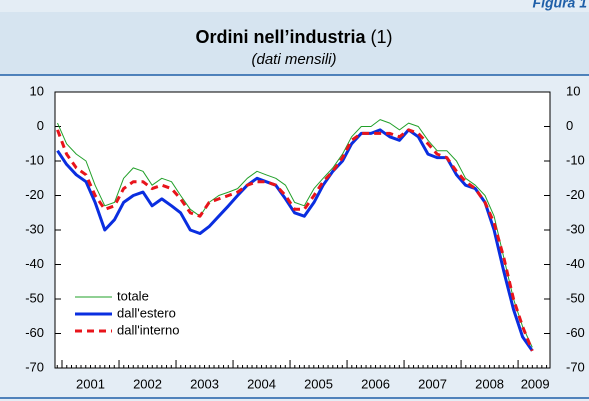 The height and width of the screenshot is (401, 589). I want to click on x-tick-label: 2007, so click(432, 383).